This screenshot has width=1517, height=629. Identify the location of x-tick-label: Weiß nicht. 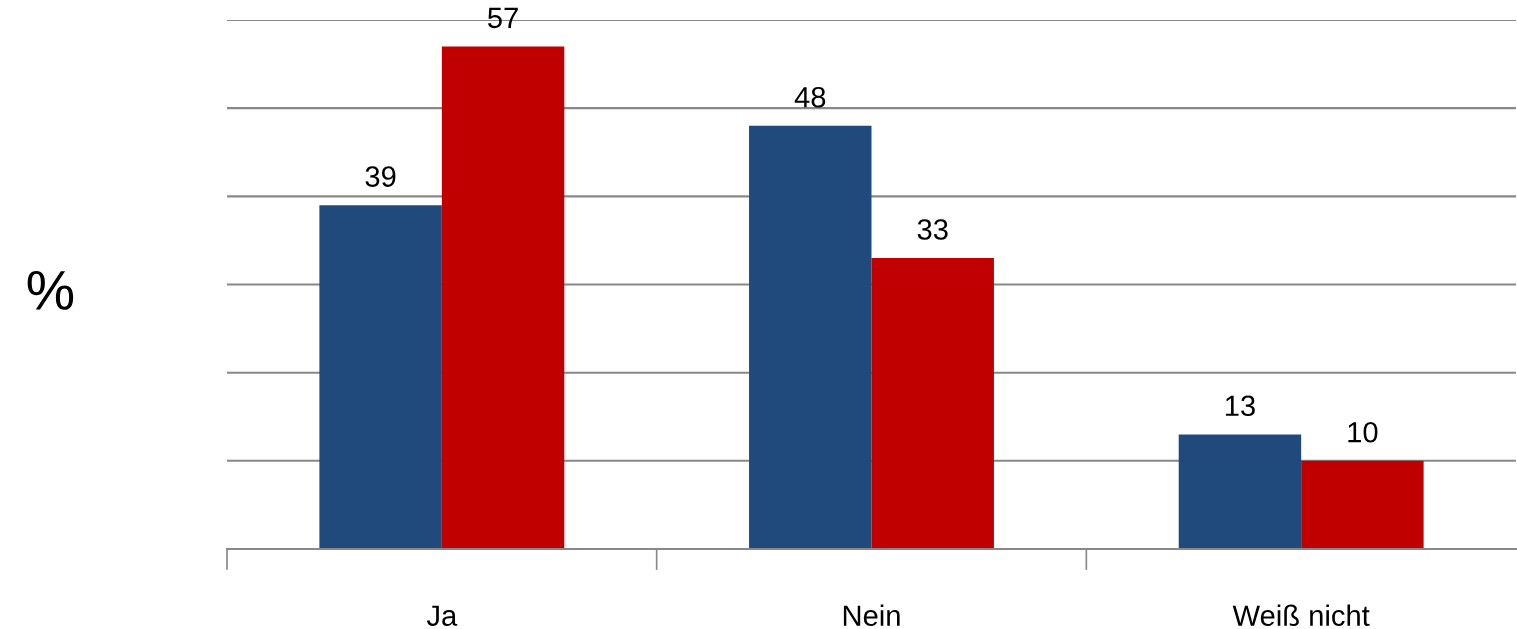
(1301, 615).